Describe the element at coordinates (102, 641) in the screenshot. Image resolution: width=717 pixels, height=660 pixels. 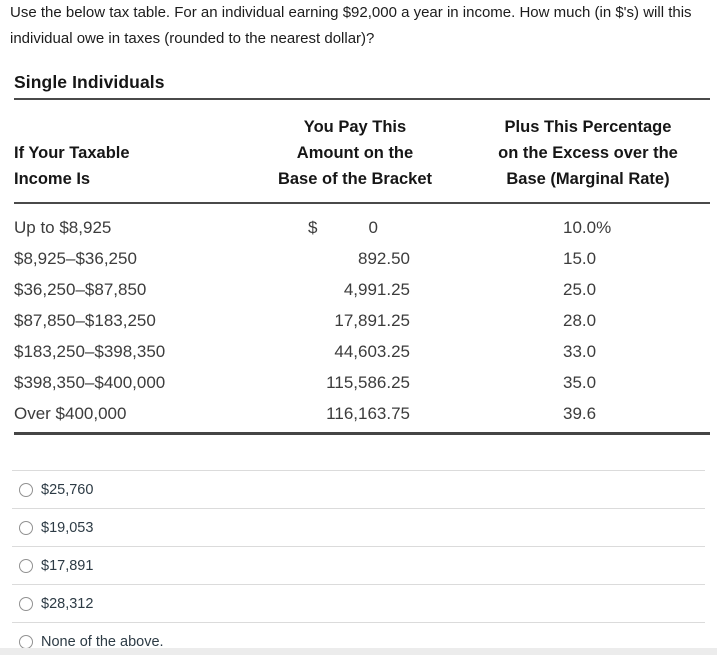
I see `answer-option-label: None of the above.` at that location.